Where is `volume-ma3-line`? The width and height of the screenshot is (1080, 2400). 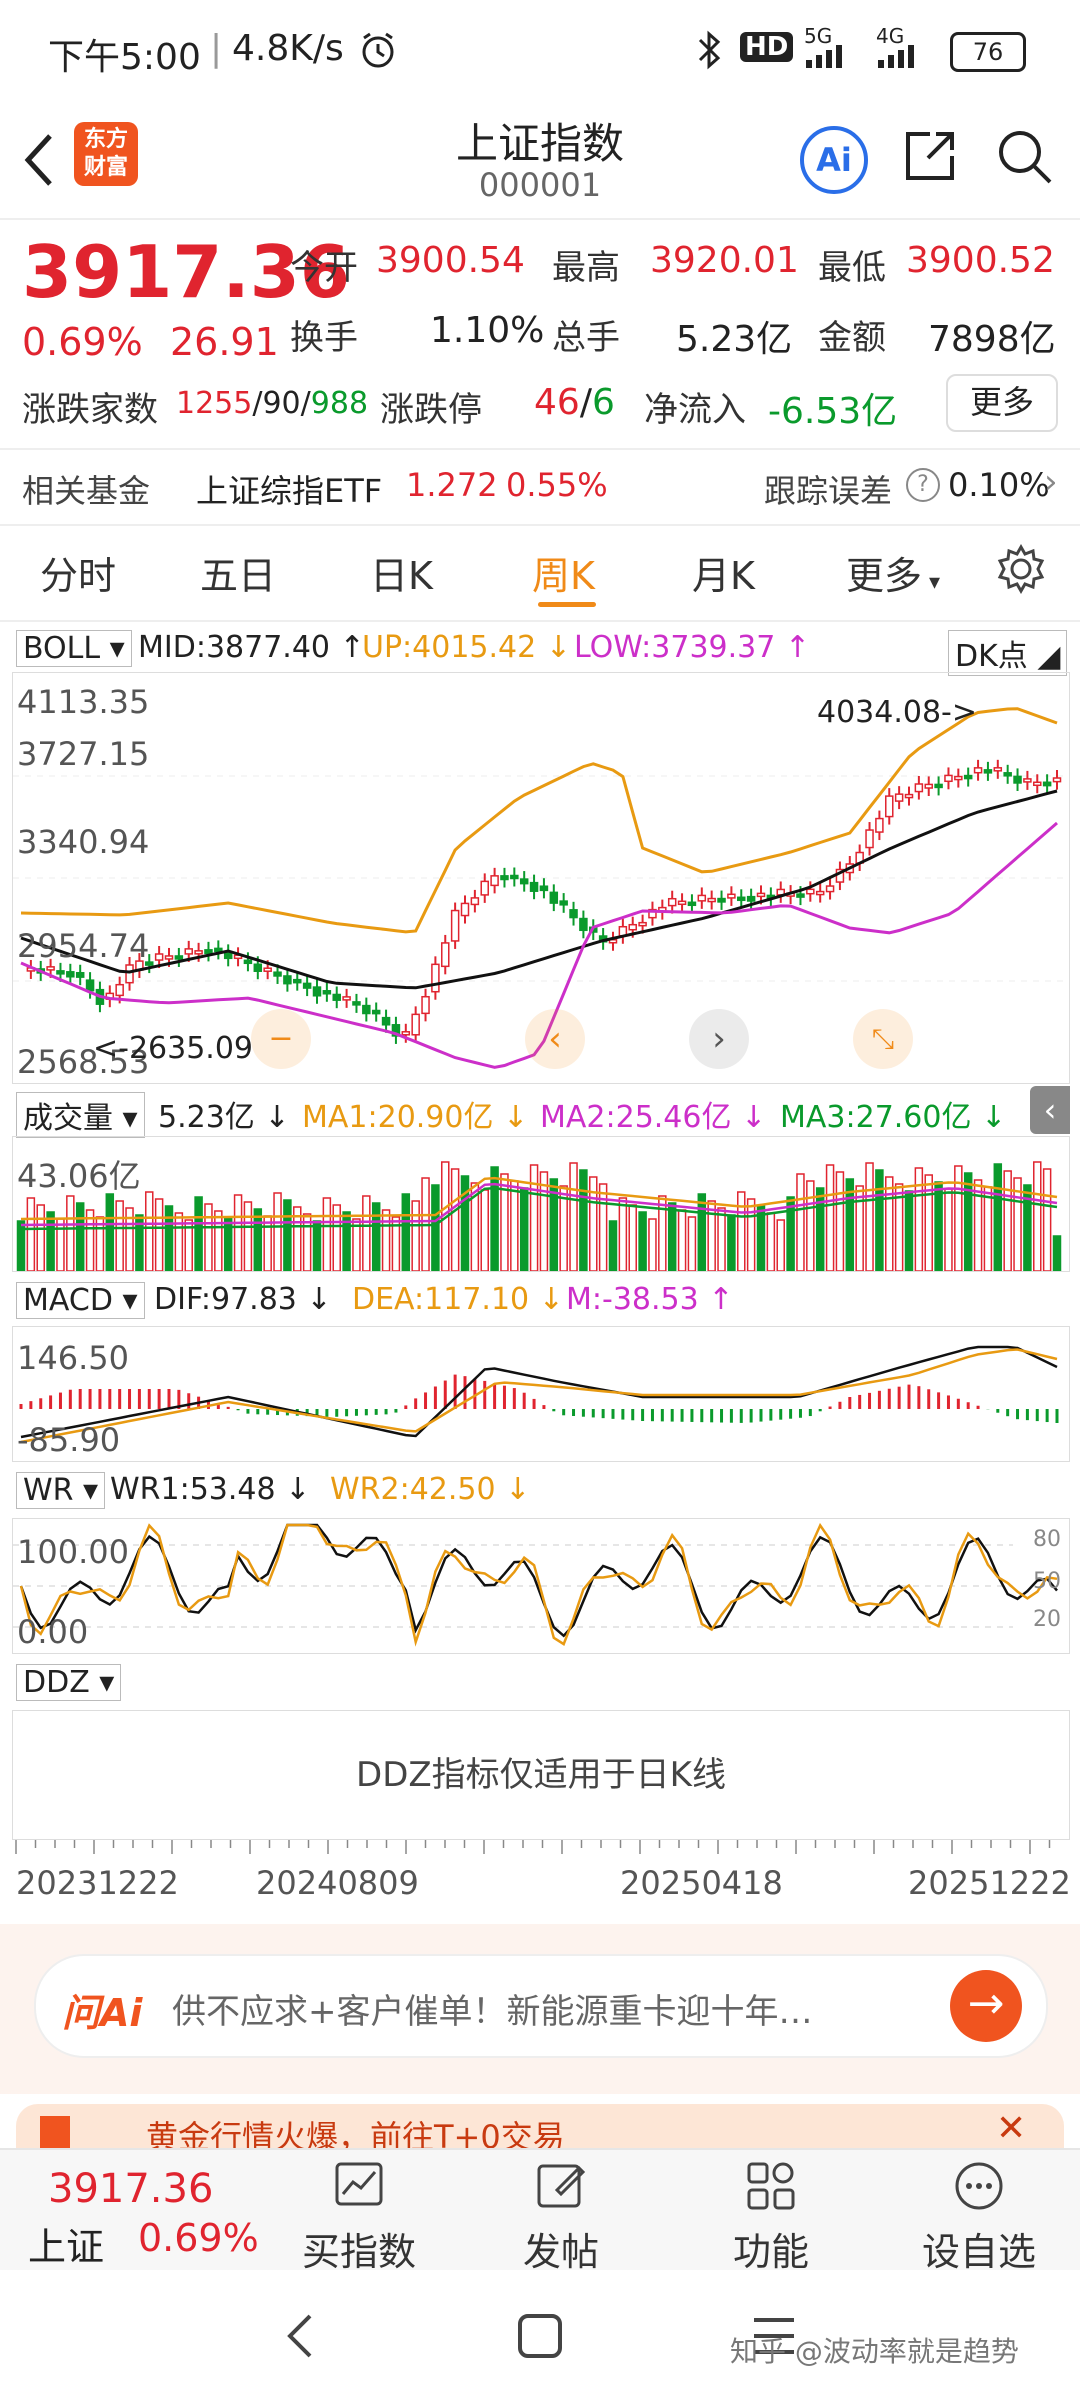
volume-ma3-line is located at coordinates (539, 1208).